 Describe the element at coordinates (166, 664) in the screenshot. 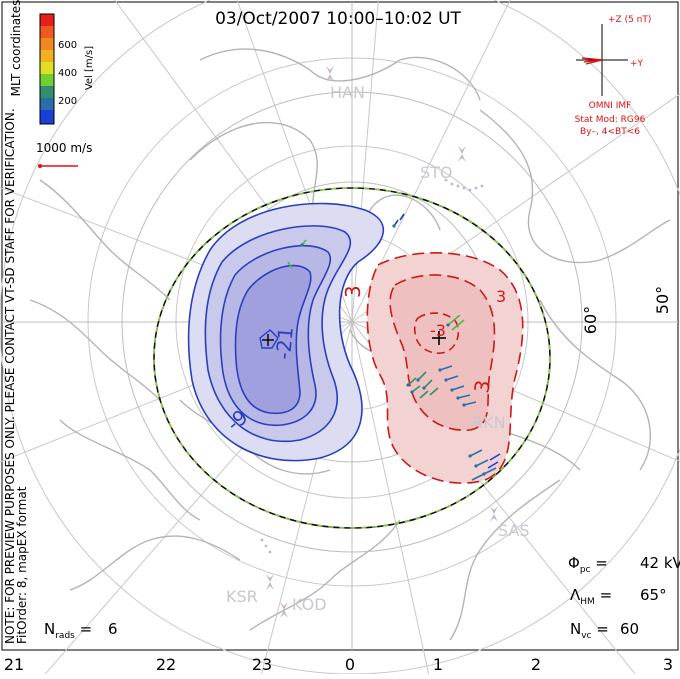

I see `mlt-tick: 22` at that location.